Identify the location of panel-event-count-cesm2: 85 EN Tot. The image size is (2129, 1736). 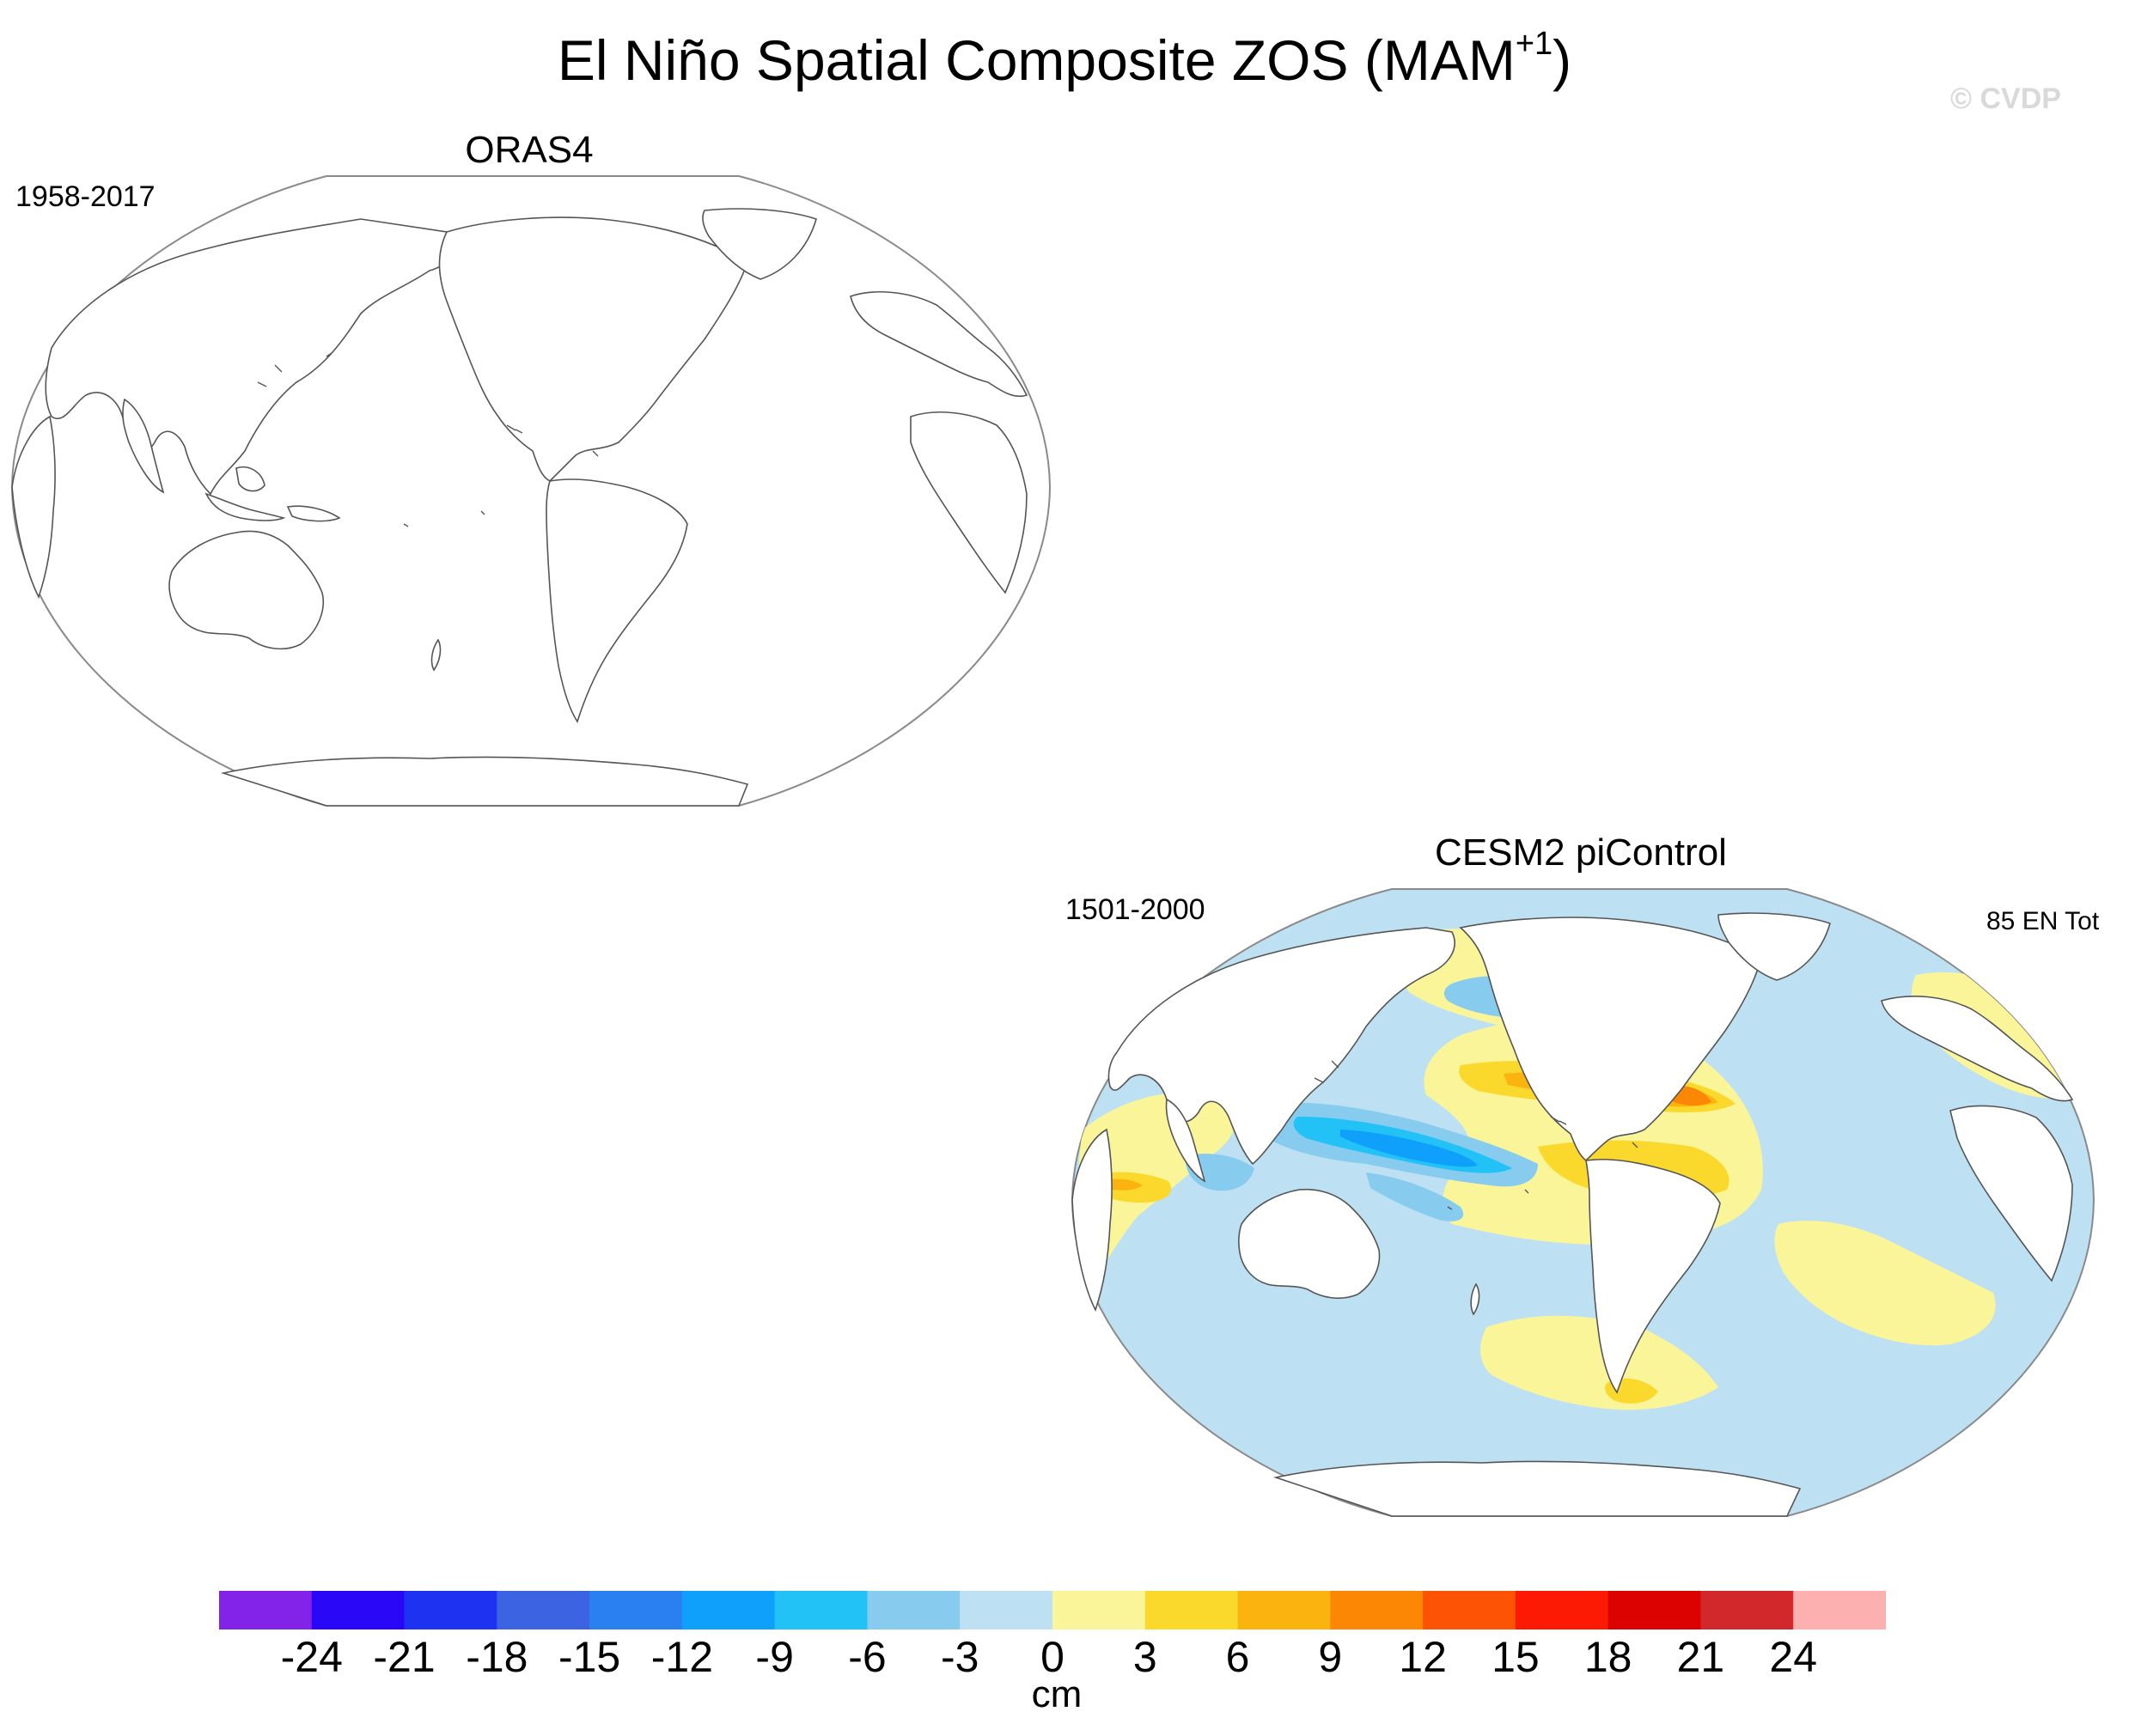
(2043, 921).